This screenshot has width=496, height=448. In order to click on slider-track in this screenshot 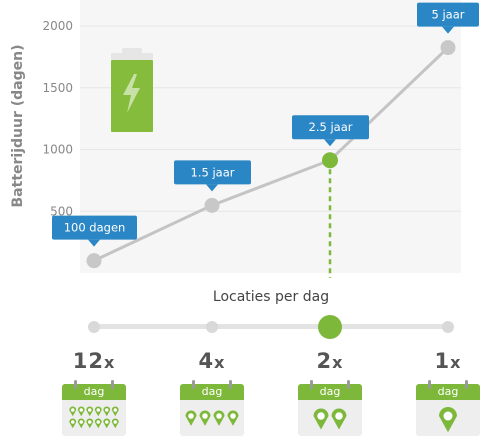, I will do `click(271, 326)`.